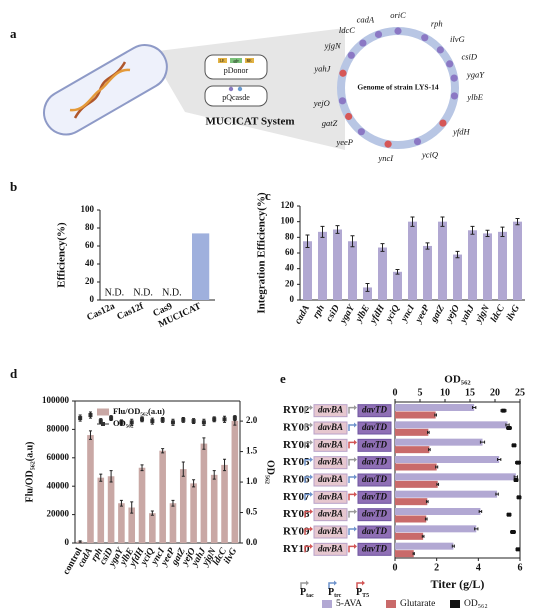 Image resolution: width=535 pixels, height=614 pixels. What do you see at coordinates (498, 313) in the screenshot?
I see `x-tick-label: ldcC` at bounding box center [498, 313].